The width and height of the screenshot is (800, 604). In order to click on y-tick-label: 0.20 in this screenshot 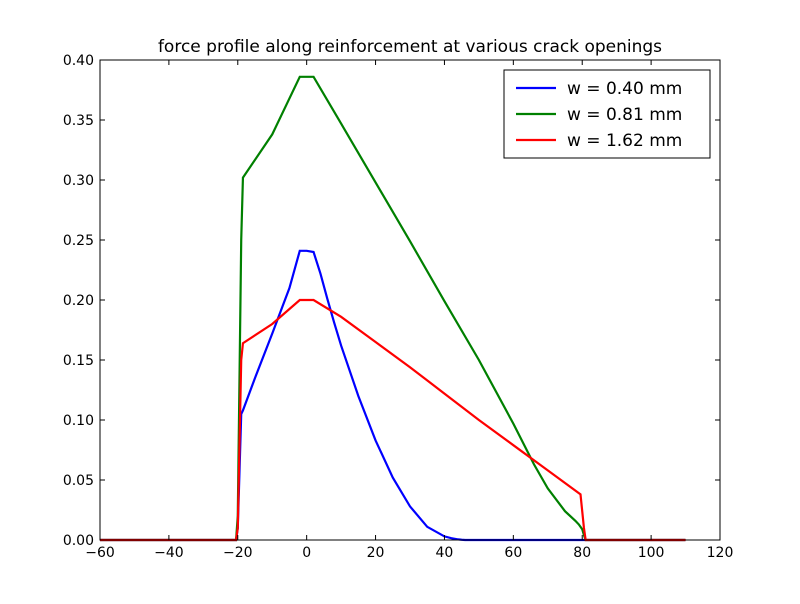, I will do `click(78, 301)`.